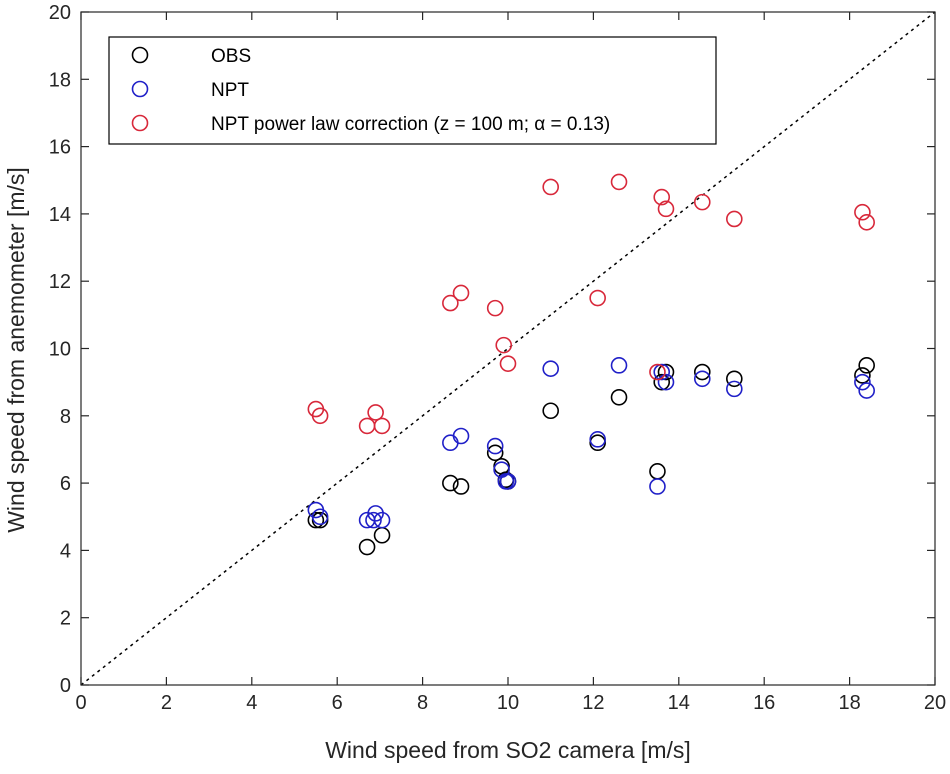 The image size is (950, 774). Describe the element at coordinates (935, 703) in the screenshot. I see `x-tick-label: 20` at that location.